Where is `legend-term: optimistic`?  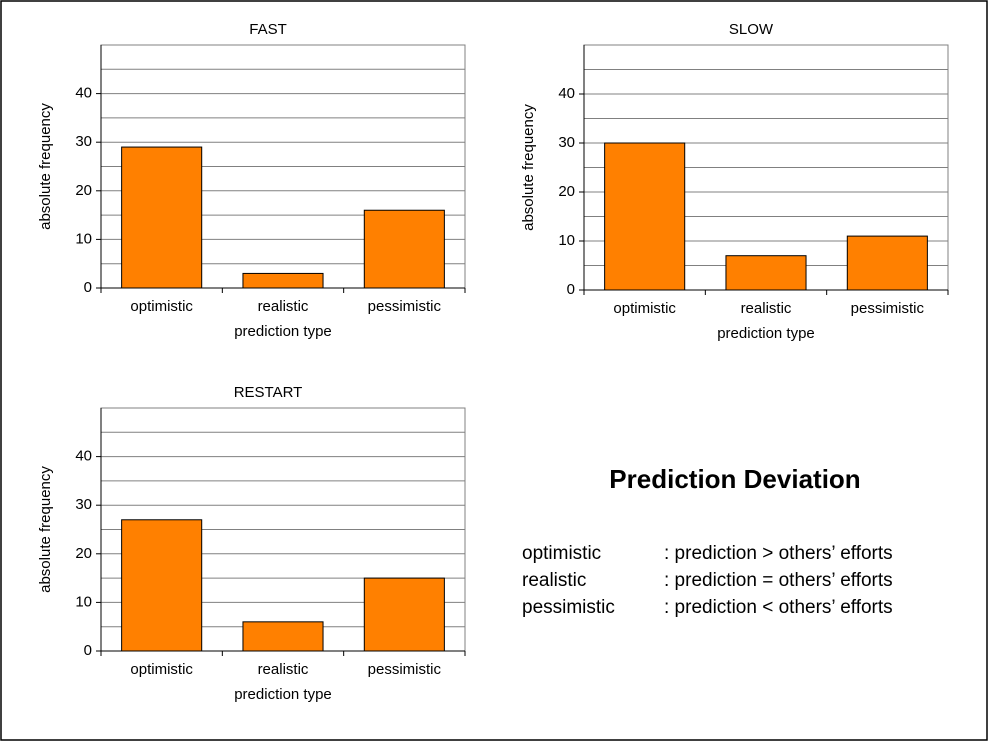 legend-term: optimistic is located at coordinates (561, 553).